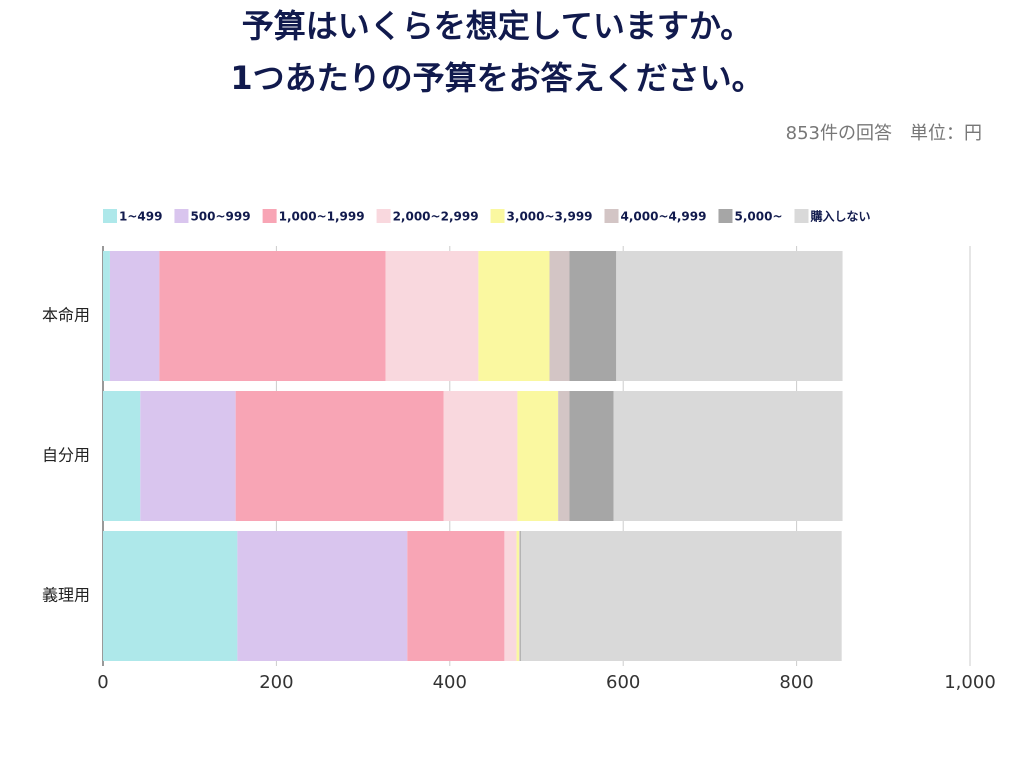 This screenshot has height=768, width=1024. I want to click on legend-label: 2,000~2,999, so click(436, 217).